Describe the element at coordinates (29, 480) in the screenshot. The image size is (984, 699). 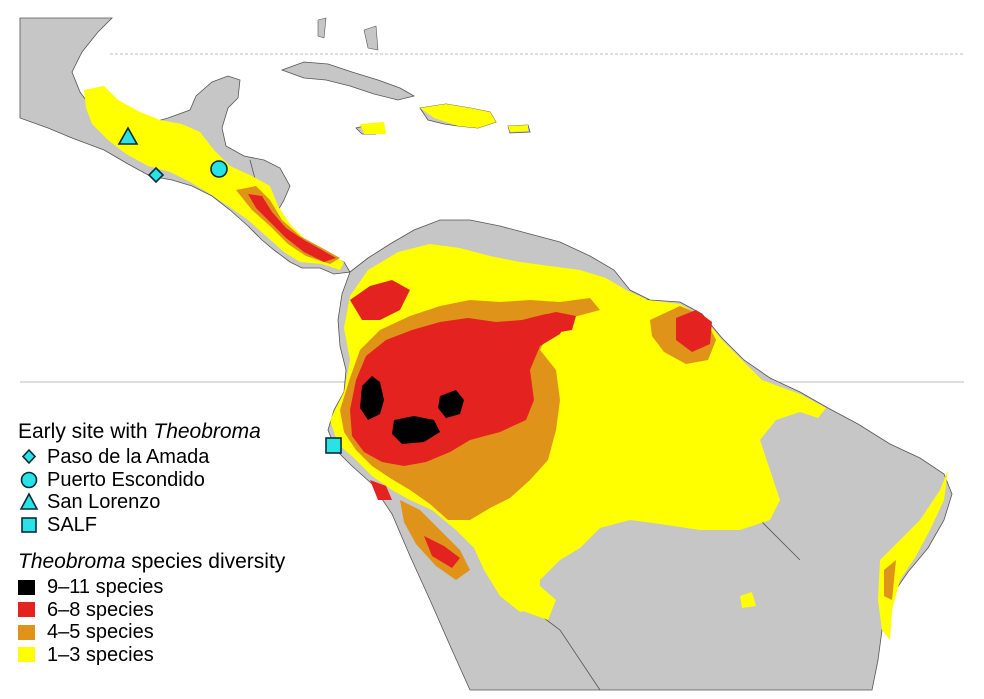
I see `circle-icon` at that location.